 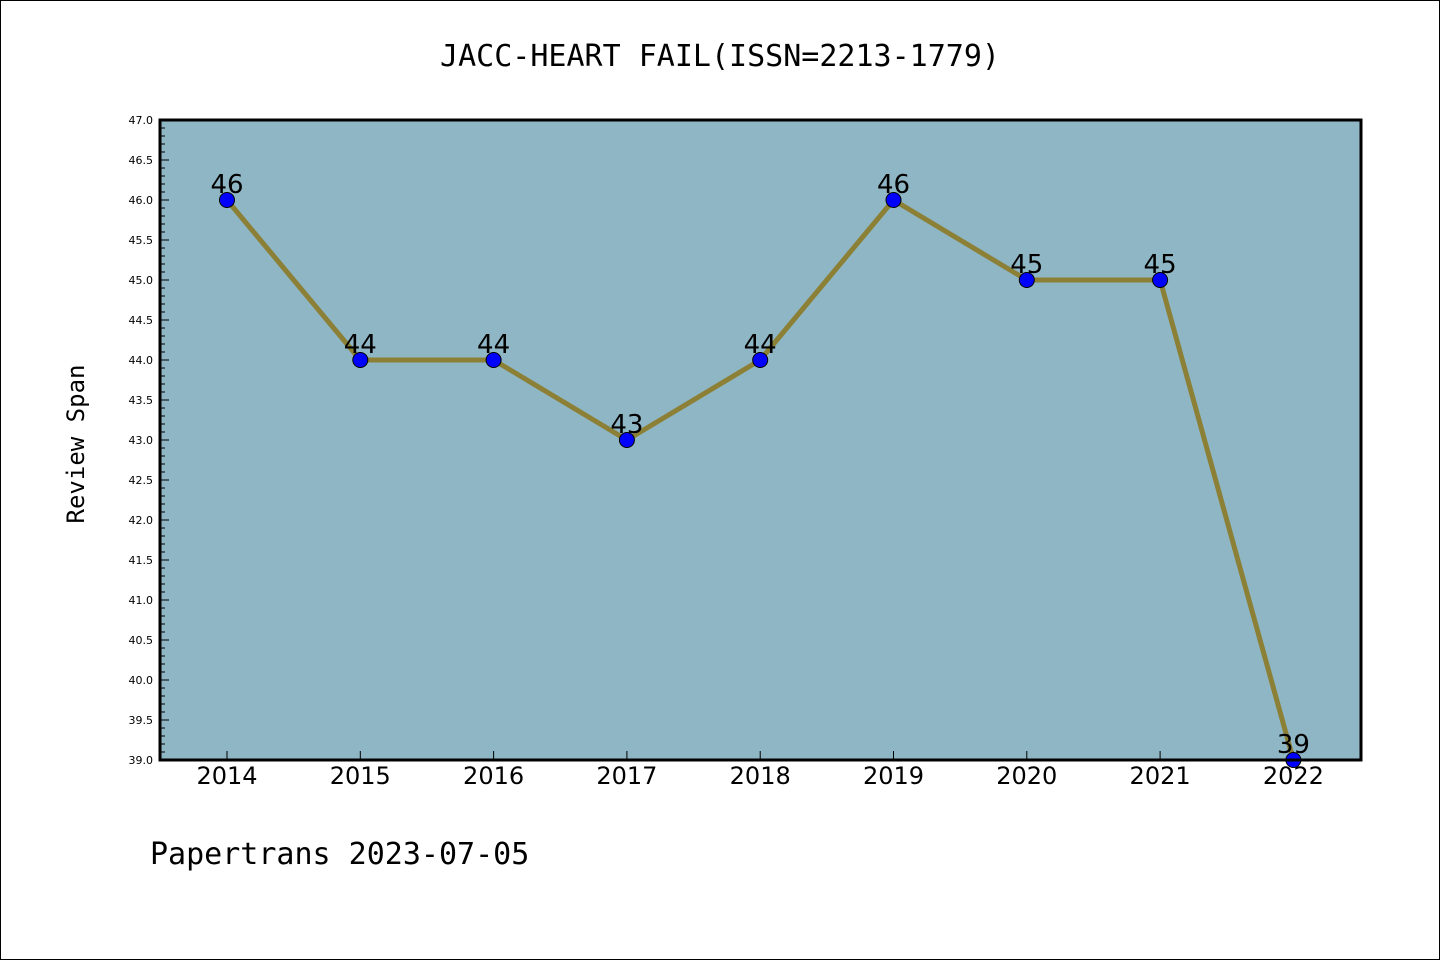 What do you see at coordinates (626, 425) in the screenshot?
I see `data-label: 43` at bounding box center [626, 425].